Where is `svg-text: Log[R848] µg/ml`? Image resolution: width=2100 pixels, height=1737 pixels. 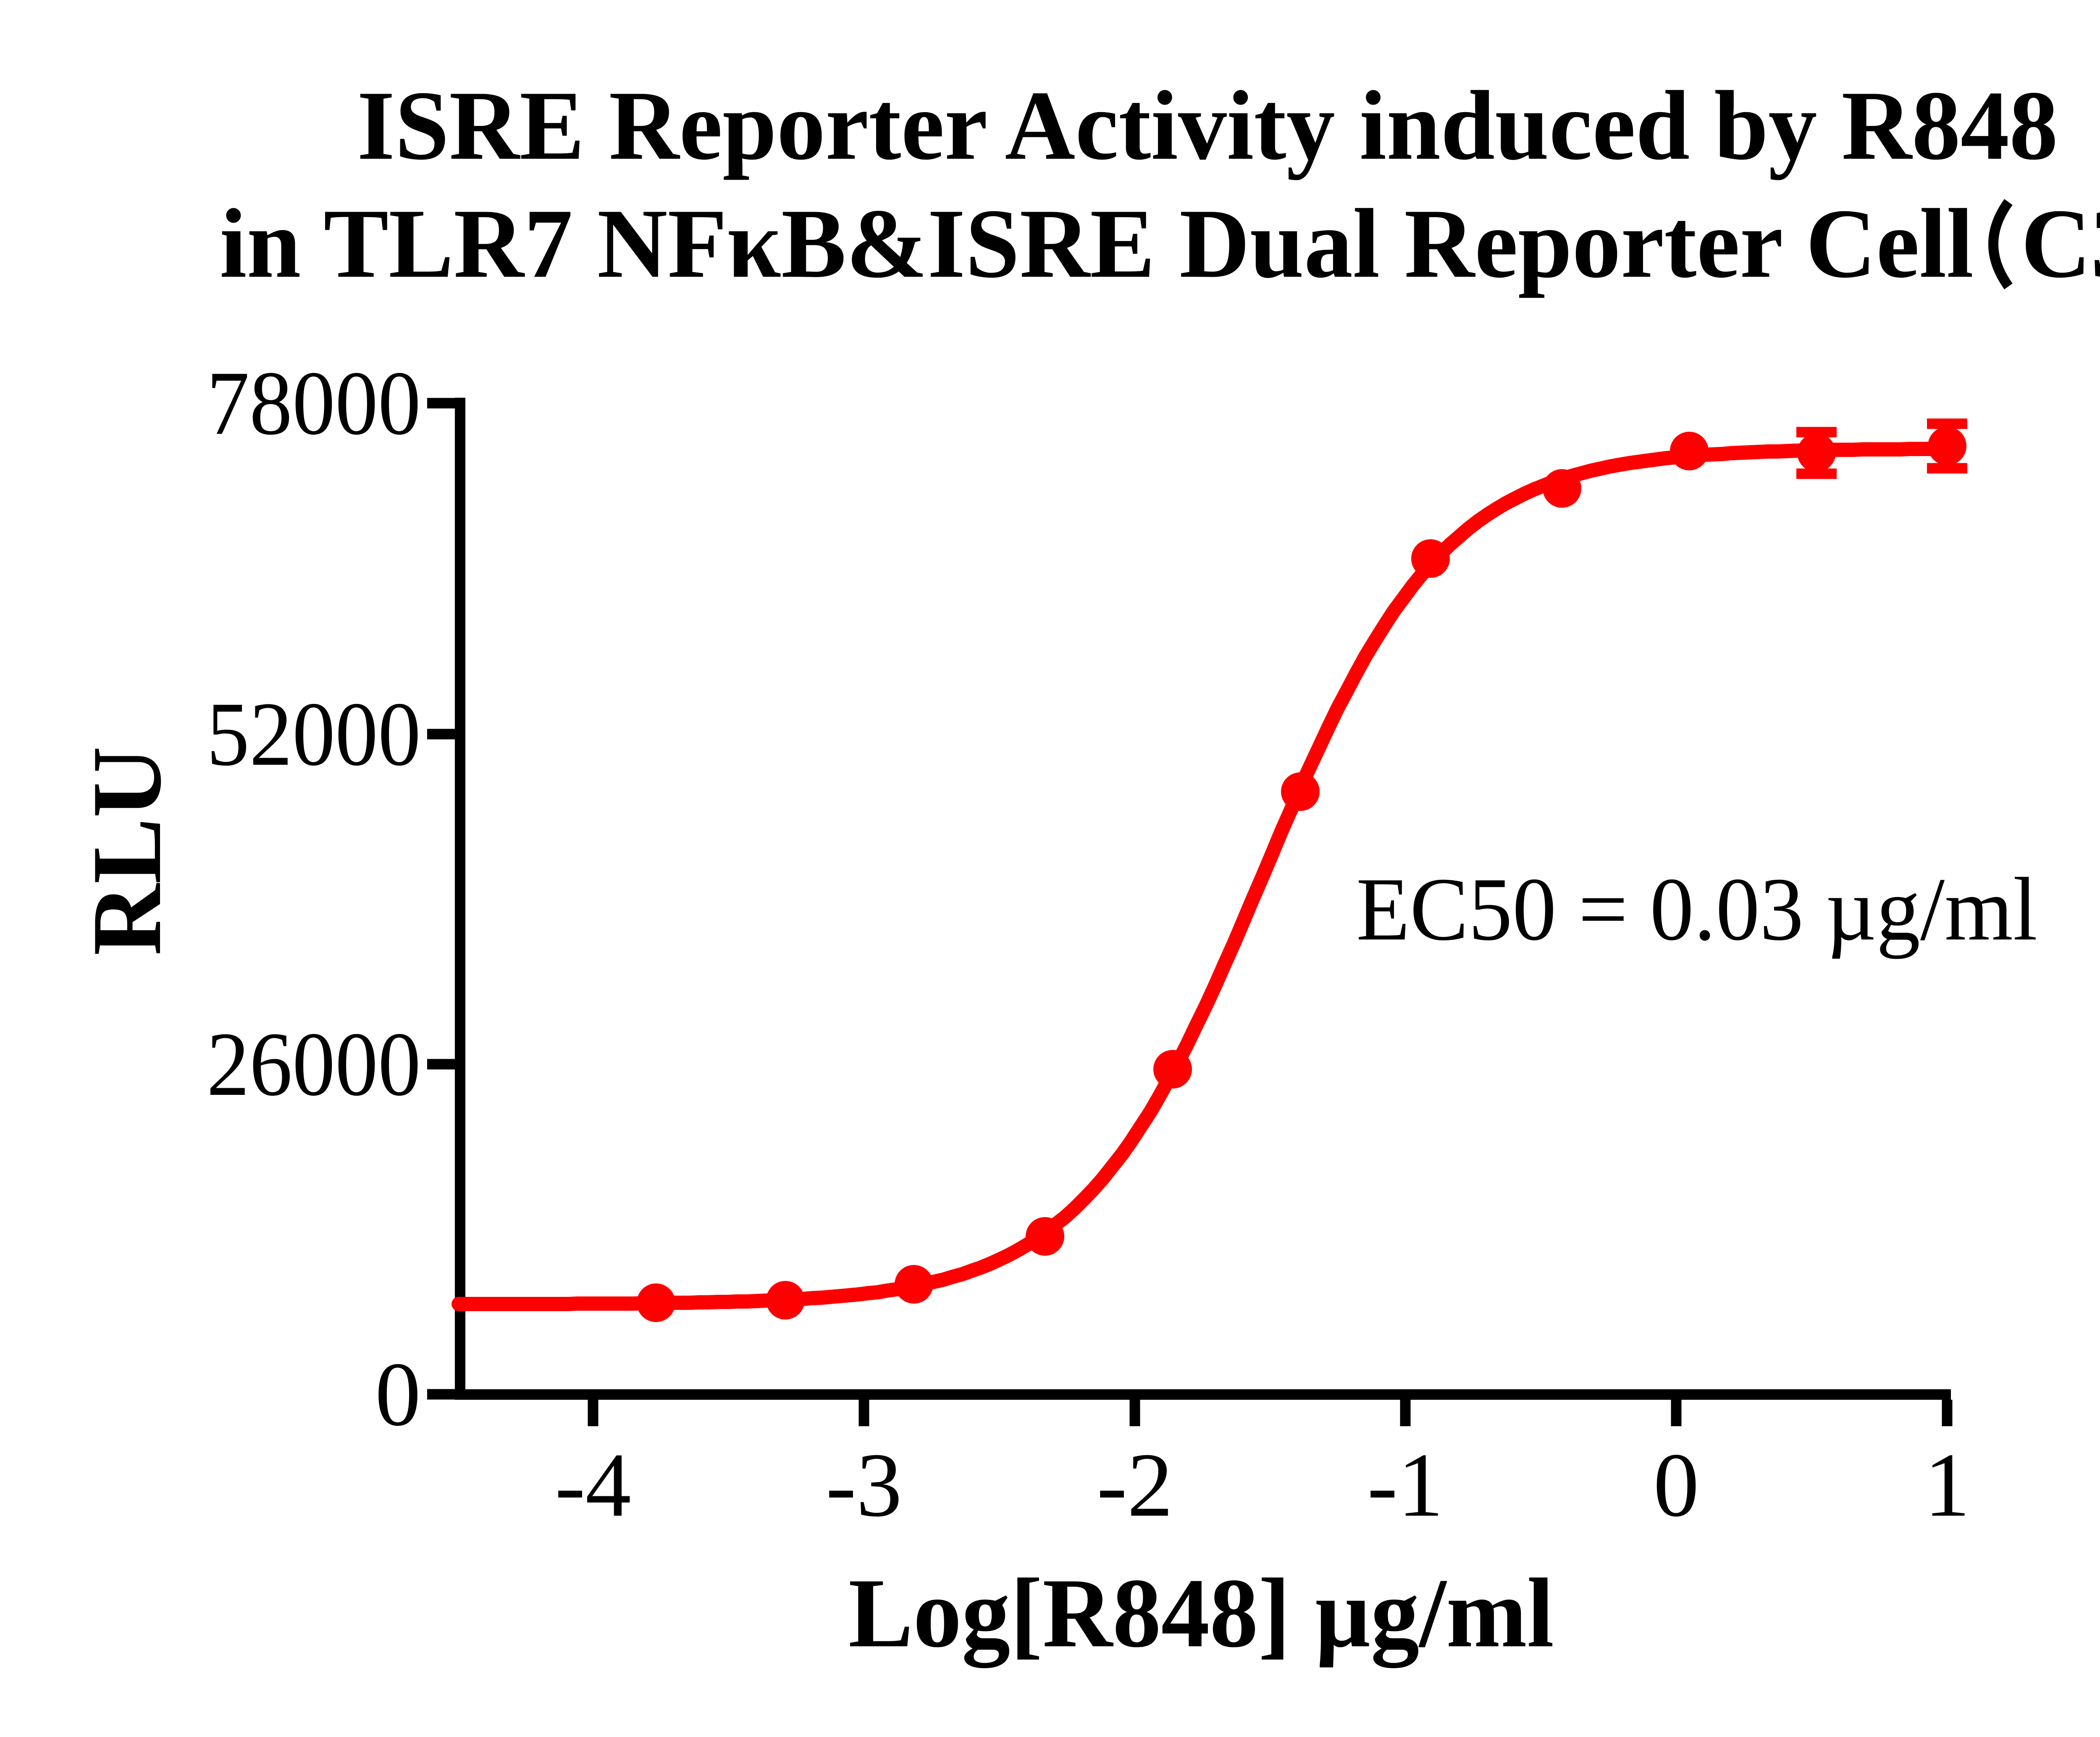 svg-text: Log[R848] µg/ml is located at coordinates (1201, 1613).